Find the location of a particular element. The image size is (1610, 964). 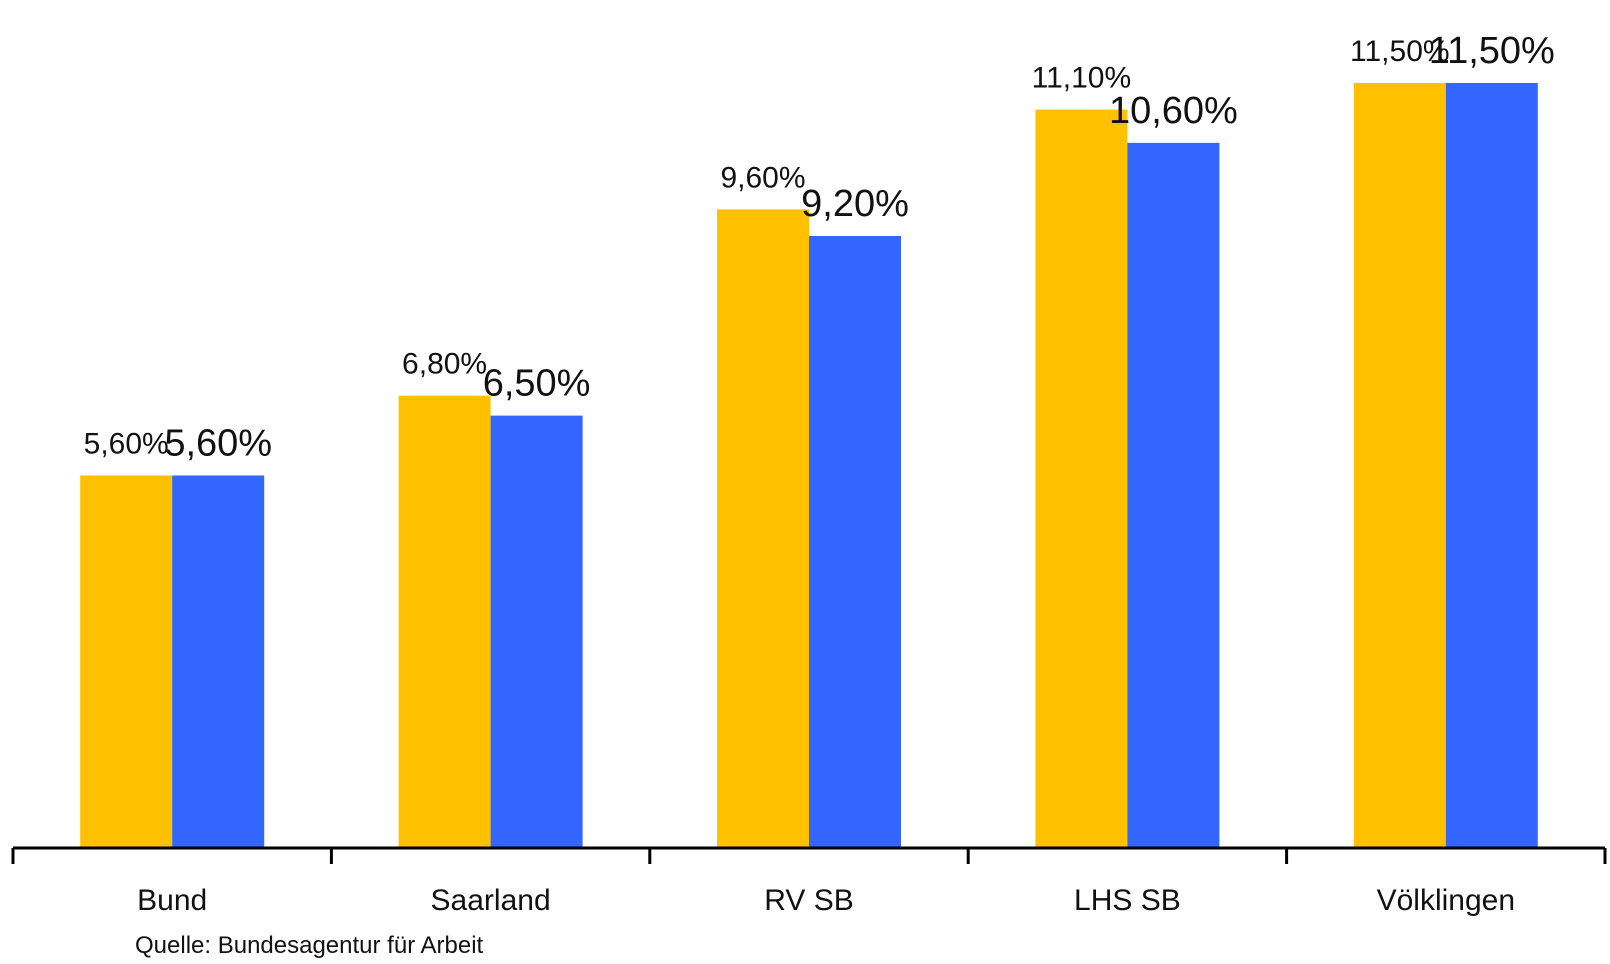

source-note: Quelle: Bundesagentur für Arbeit is located at coordinates (309, 945).